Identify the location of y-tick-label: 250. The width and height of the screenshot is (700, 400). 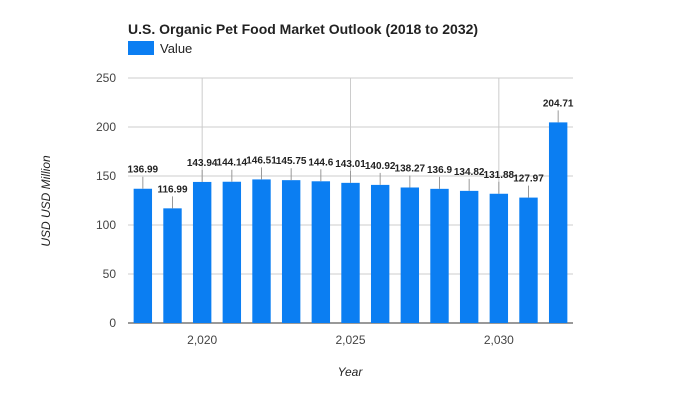
(106, 78).